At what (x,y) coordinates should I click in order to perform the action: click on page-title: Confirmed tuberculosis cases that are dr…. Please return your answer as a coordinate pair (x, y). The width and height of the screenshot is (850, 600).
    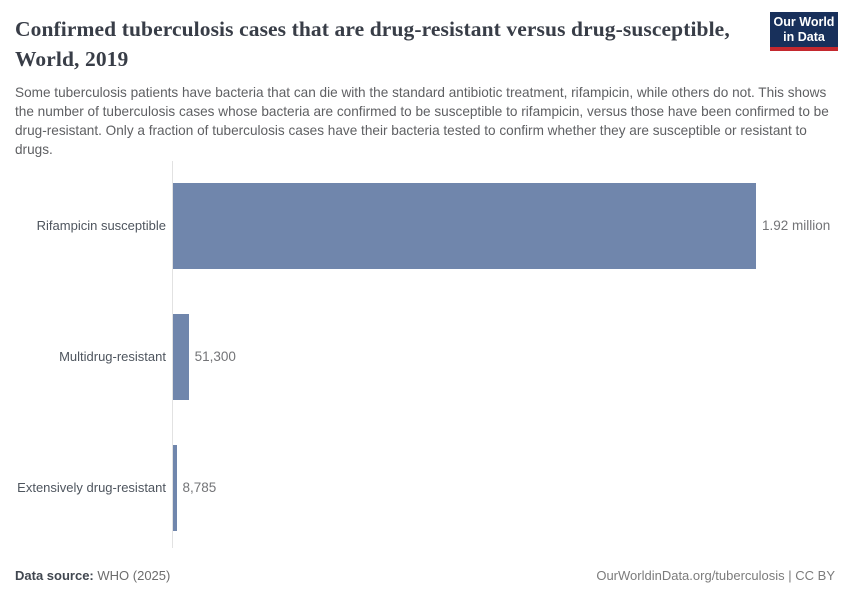
    Looking at the image, I should click on (372, 44).